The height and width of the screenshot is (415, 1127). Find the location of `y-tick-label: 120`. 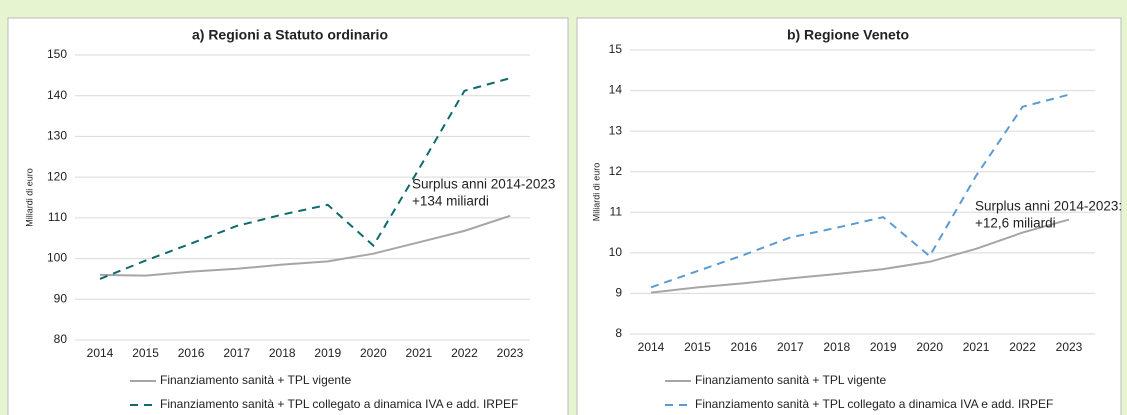

y-tick-label: 120 is located at coordinates (57, 176).